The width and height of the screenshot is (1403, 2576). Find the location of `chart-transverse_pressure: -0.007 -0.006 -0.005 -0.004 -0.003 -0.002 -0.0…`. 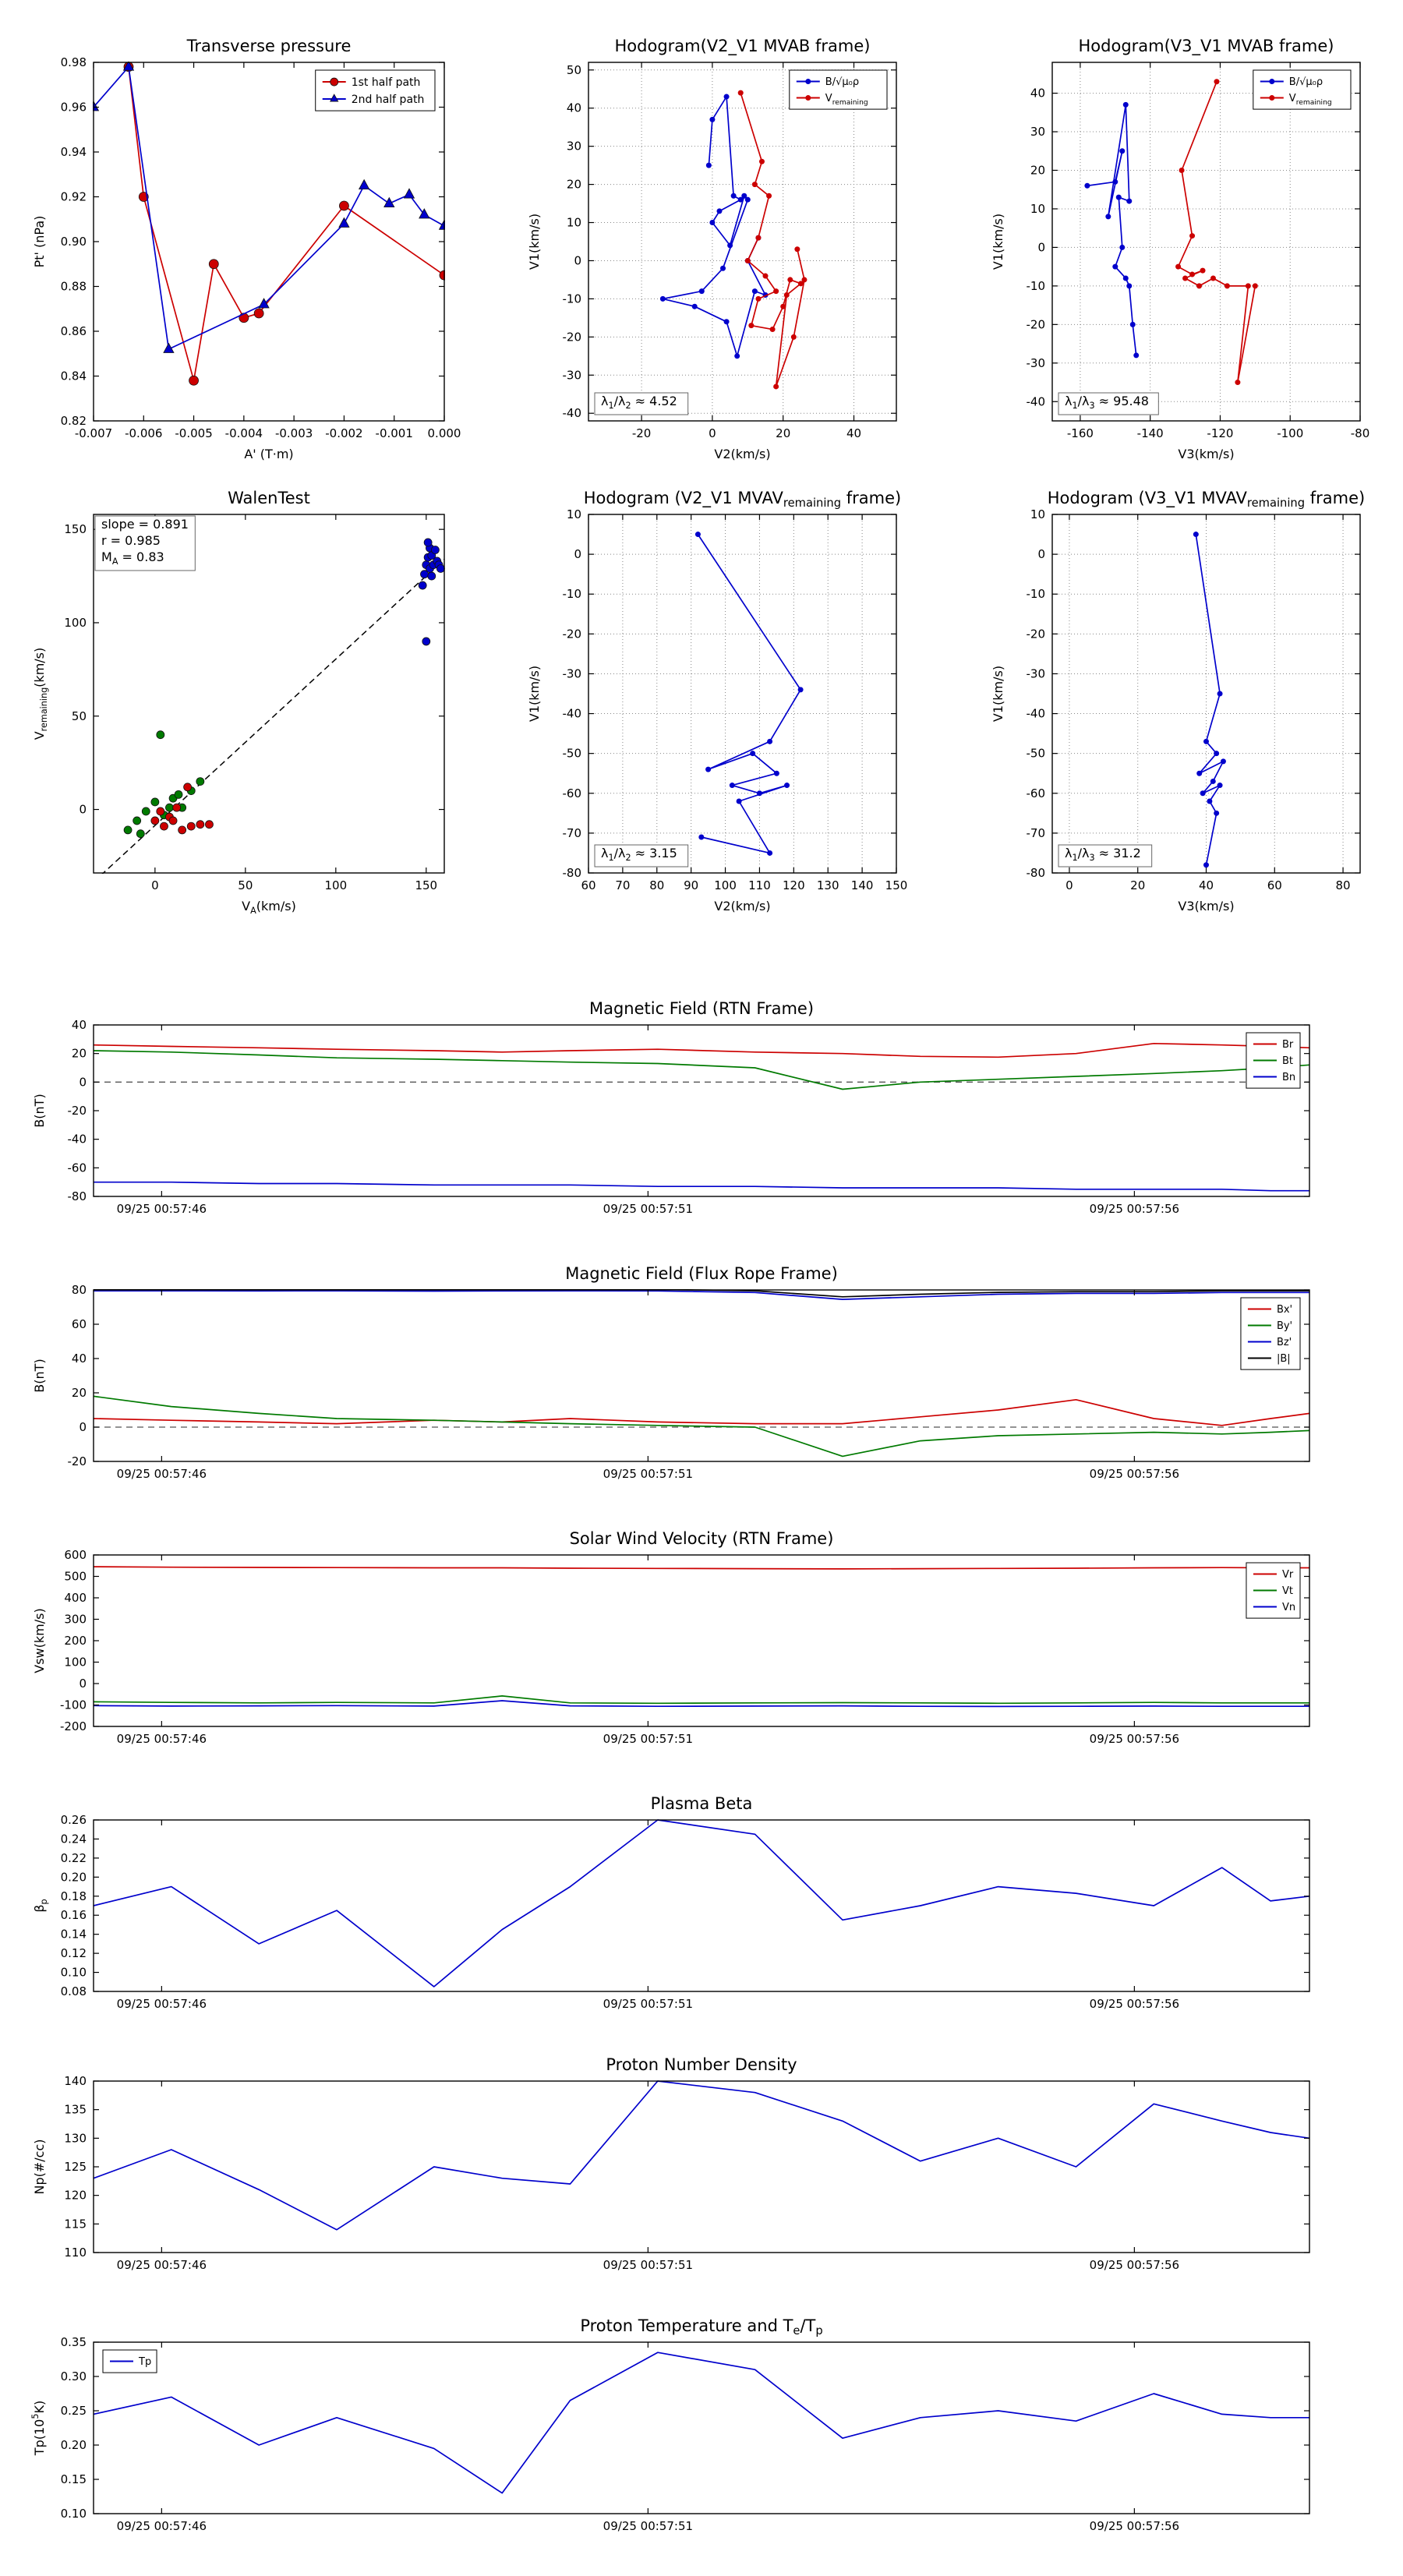

chart-transverse_pressure: -0.007 -0.006 -0.005 -0.004 -0.003 -0.002 -0.0… is located at coordinates (246, 249).